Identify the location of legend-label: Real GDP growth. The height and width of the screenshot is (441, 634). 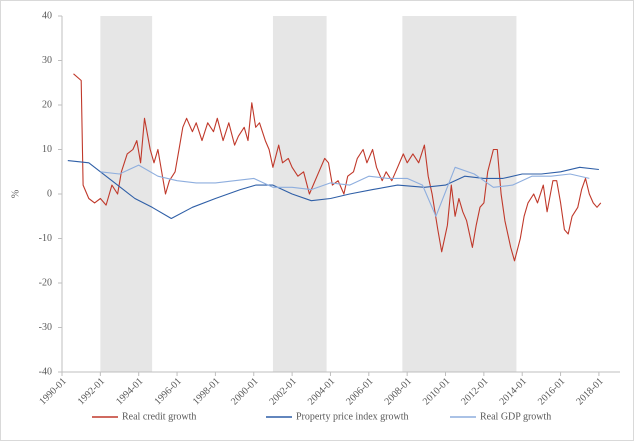
(515, 416).